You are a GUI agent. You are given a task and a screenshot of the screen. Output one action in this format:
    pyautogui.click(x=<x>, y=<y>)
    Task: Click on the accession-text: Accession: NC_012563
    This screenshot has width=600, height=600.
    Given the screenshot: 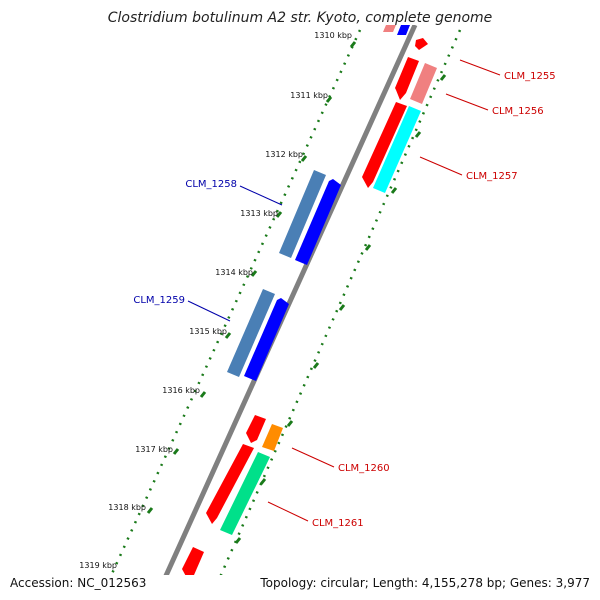 What is the action you would take?
    pyautogui.click(x=78, y=583)
    